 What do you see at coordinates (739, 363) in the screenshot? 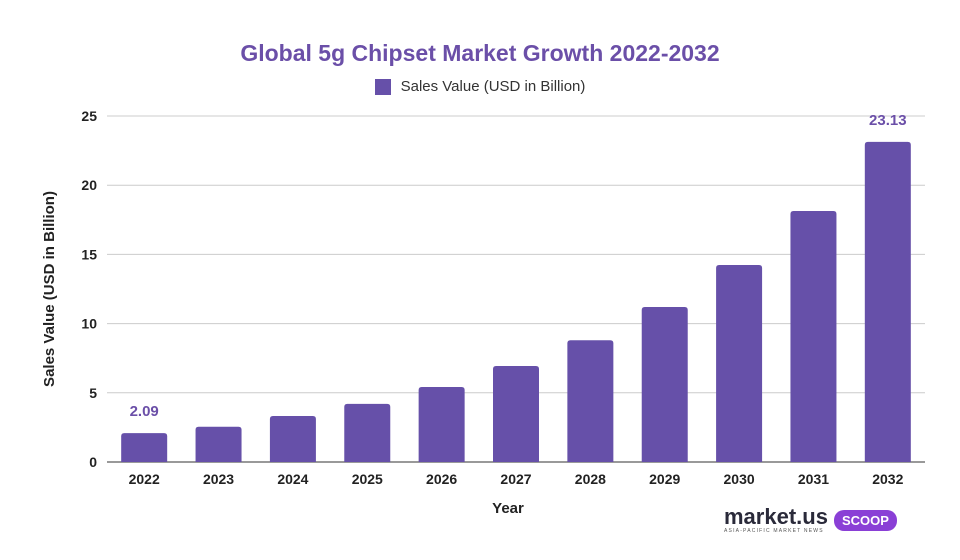
I see `bar-2030` at bounding box center [739, 363].